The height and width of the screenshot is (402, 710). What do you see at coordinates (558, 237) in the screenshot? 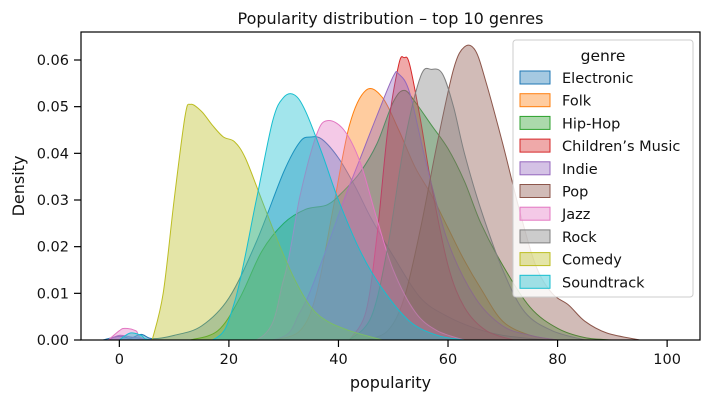
I see `legend-item-rock: Rock` at bounding box center [558, 237].